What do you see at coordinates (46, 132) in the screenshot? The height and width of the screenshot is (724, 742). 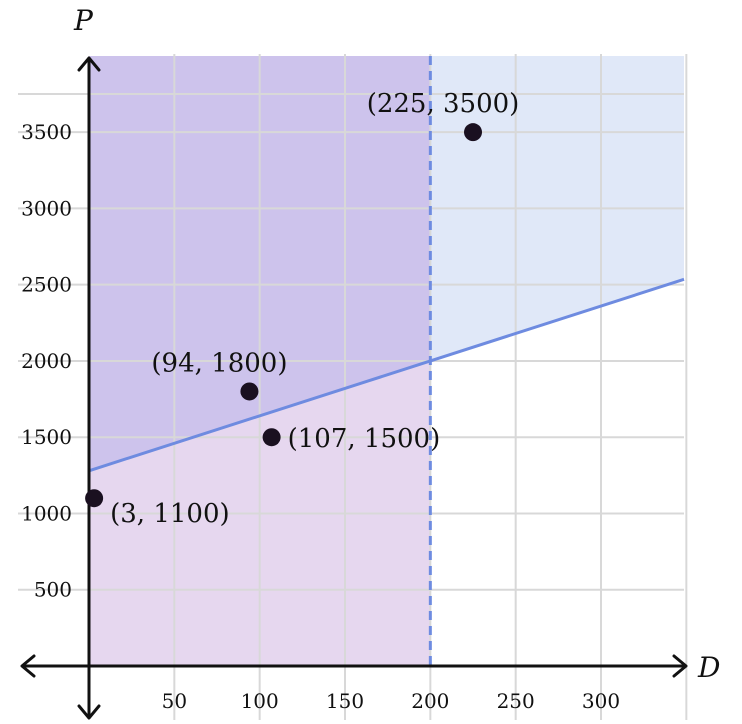 I see `y-tick-label: 3500` at bounding box center [46, 132].